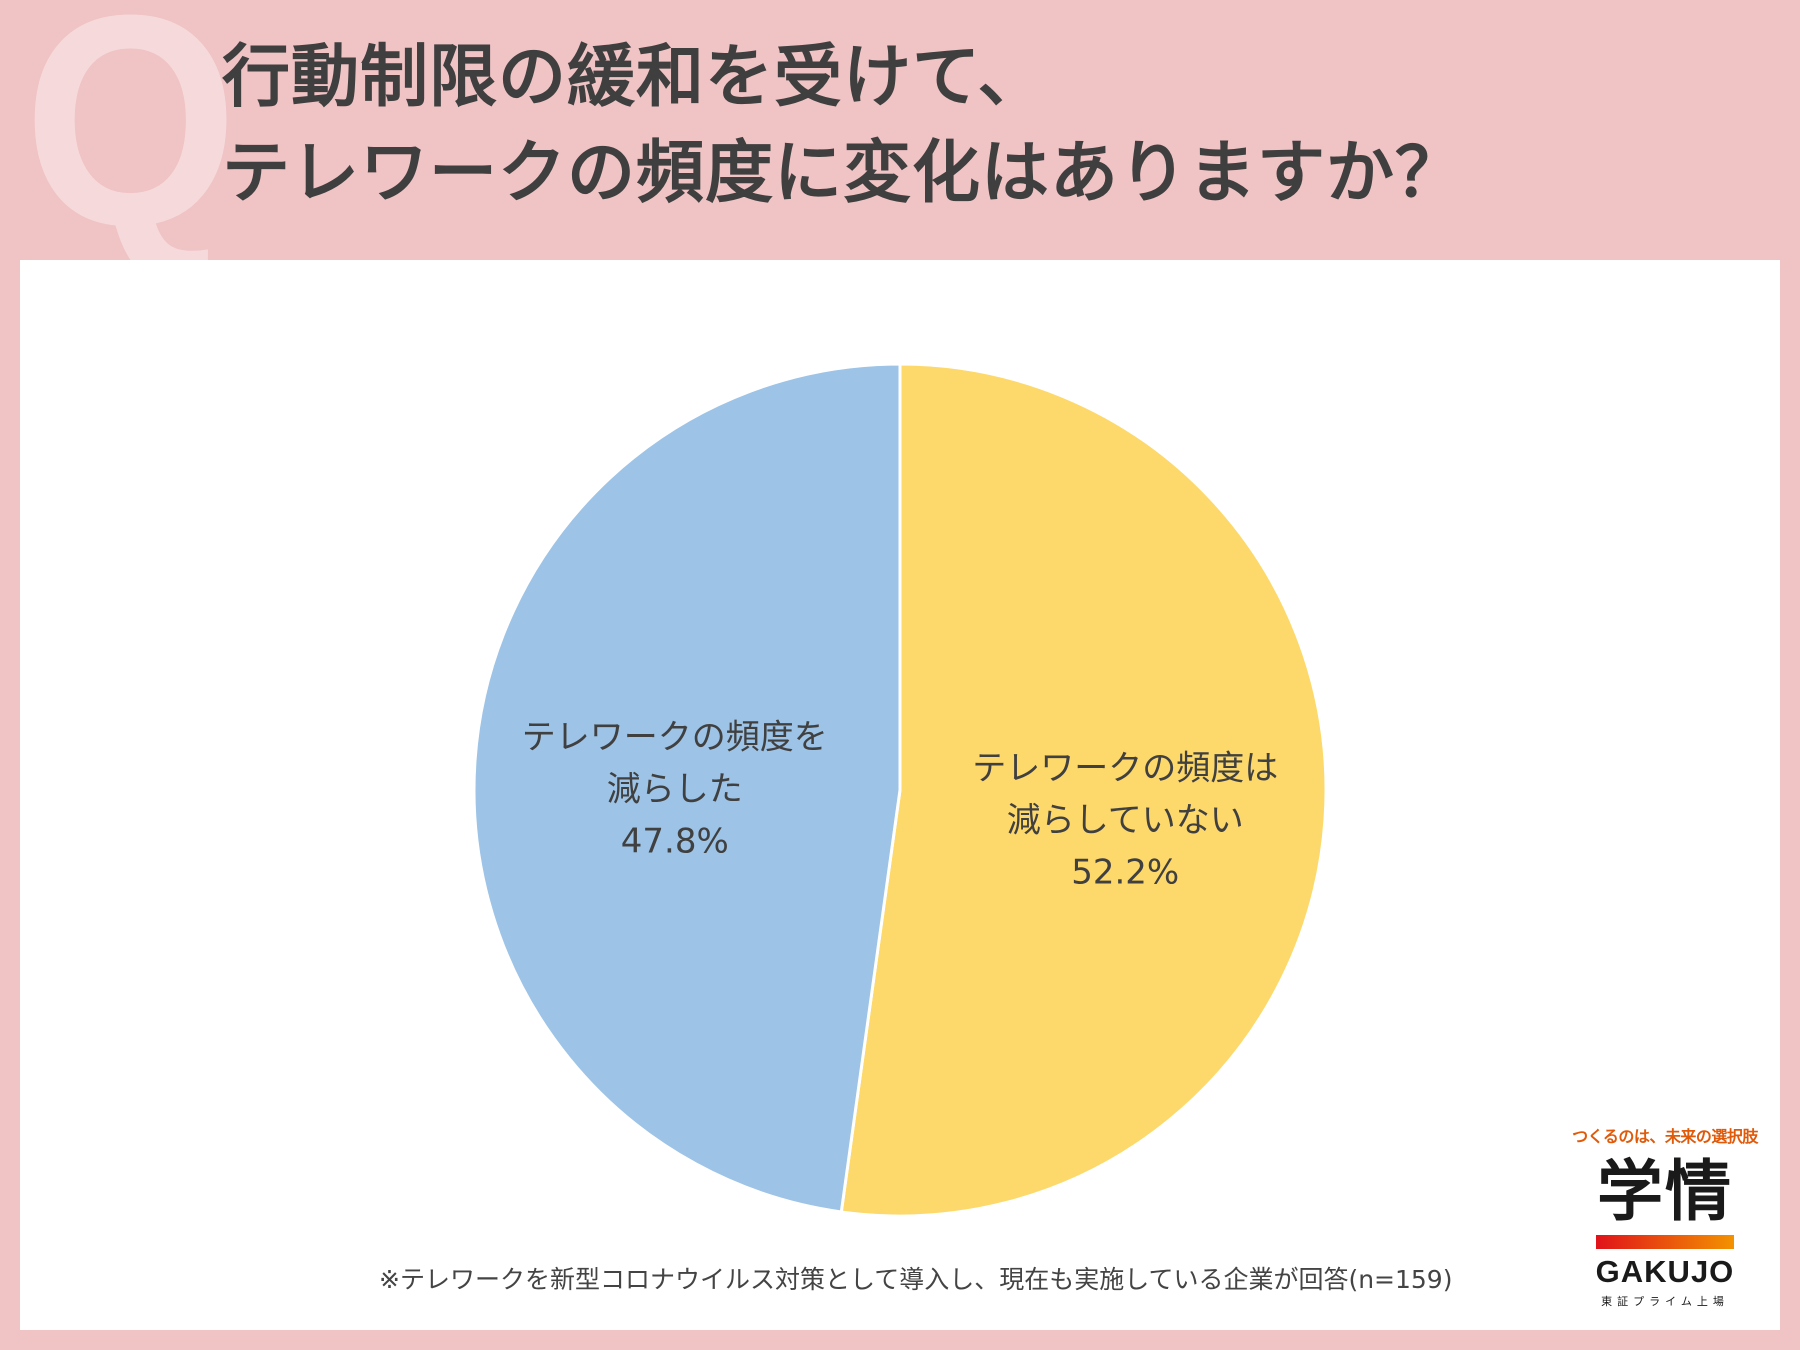  What do you see at coordinates (1125, 821) in the screenshot?
I see `slice-label-0-line-2: 減らしていない` at bounding box center [1125, 821].